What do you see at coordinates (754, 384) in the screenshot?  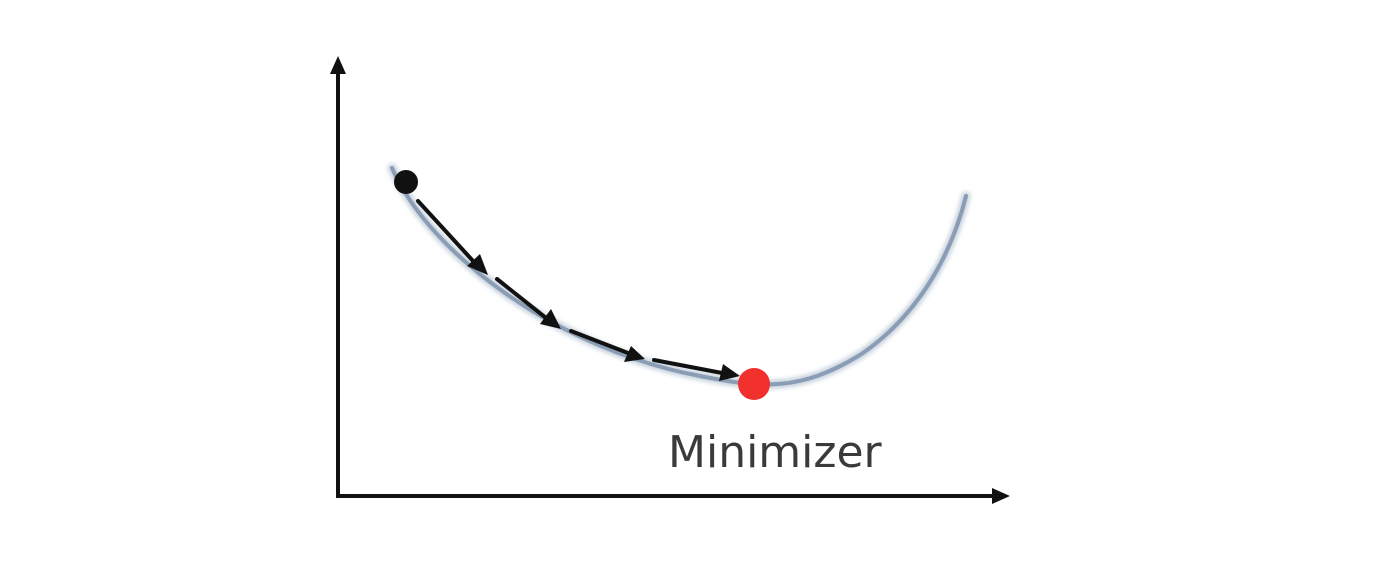 I see `minimizer-point` at bounding box center [754, 384].